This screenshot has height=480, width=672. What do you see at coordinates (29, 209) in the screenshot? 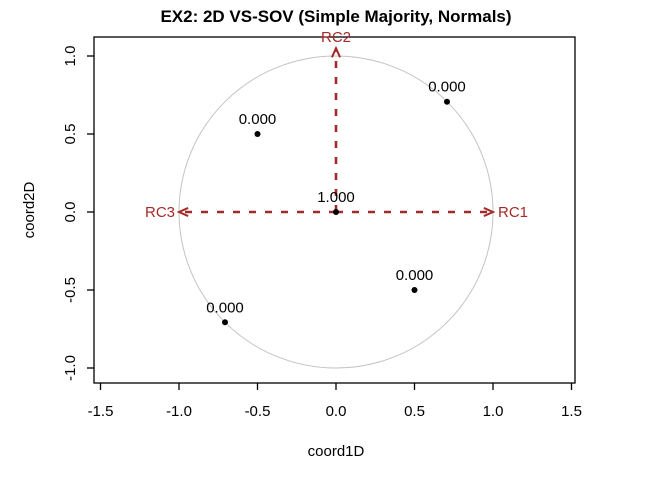
I see `y-axis-label: coord2D` at bounding box center [29, 209].